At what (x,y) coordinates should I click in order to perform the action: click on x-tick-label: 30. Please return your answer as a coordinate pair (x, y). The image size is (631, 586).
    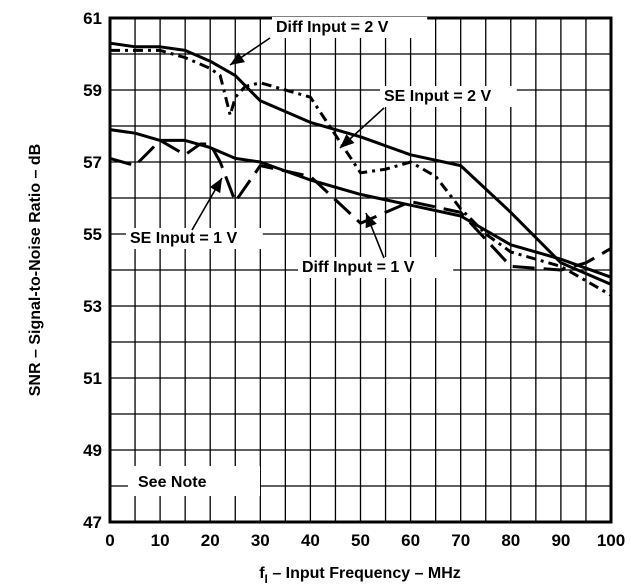
    Looking at the image, I should click on (260, 540).